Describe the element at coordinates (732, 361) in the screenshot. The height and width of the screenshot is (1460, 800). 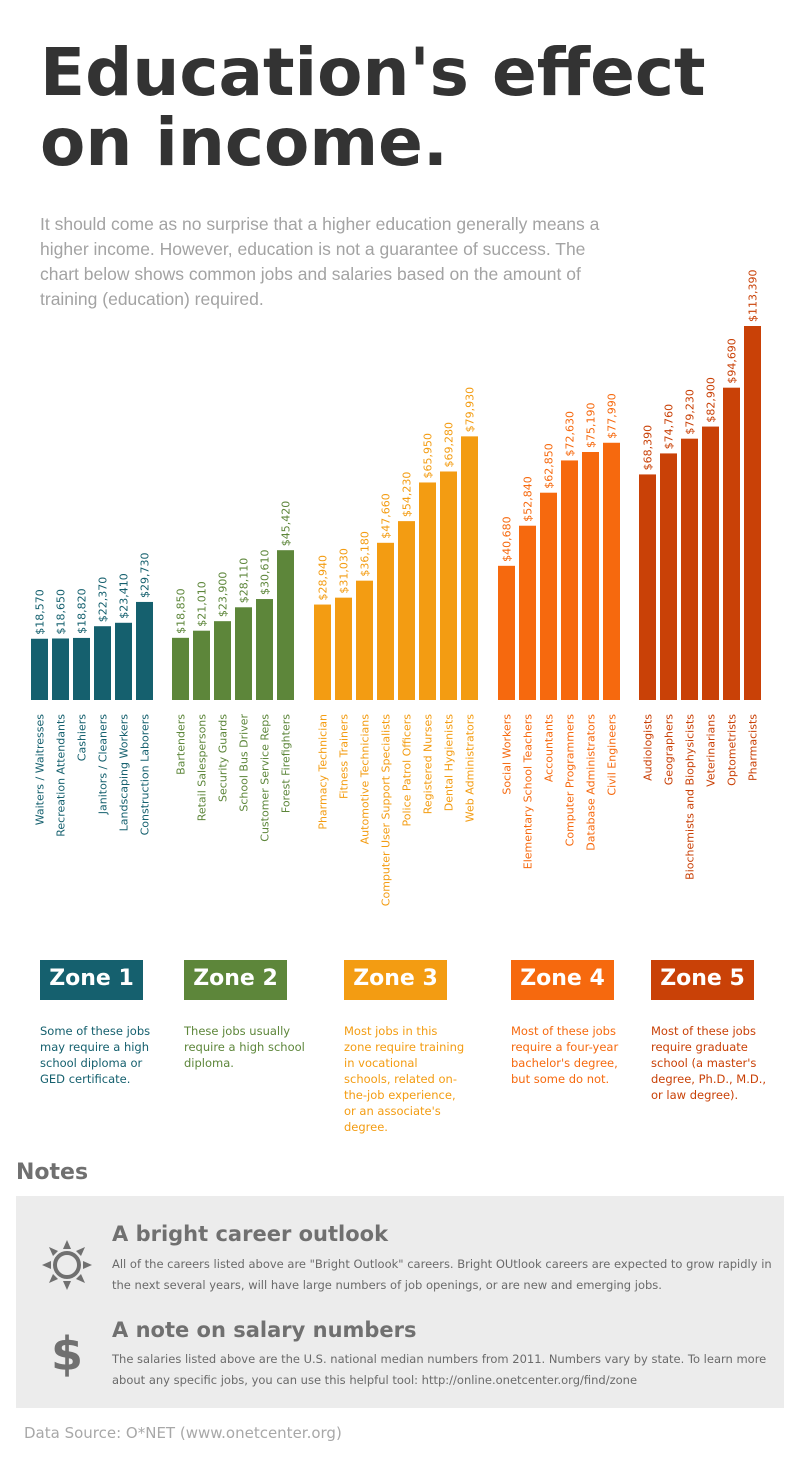
I see `value-label-zone-5-5: $94,690` at that location.